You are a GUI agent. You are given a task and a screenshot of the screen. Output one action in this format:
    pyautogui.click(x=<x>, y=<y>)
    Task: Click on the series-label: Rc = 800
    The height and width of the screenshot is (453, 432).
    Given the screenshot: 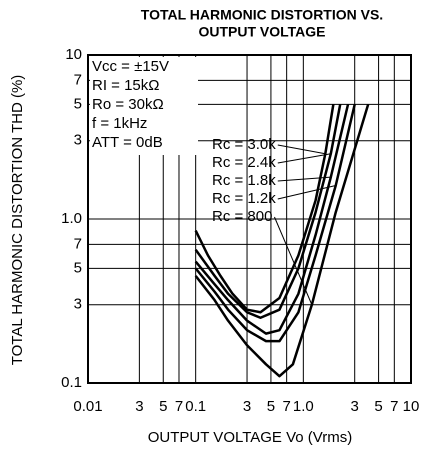 What is the action you would take?
    pyautogui.click(x=242, y=216)
    